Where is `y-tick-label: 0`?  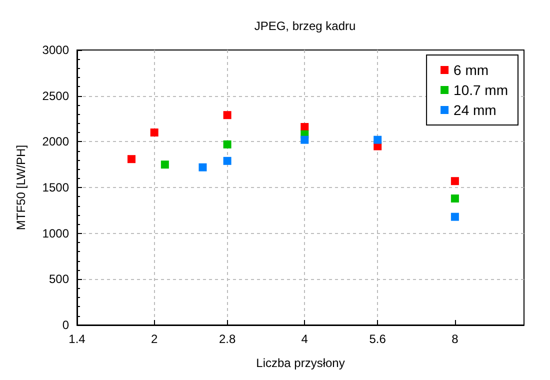
y-tick-label: 0 is located at coordinates (66, 325).